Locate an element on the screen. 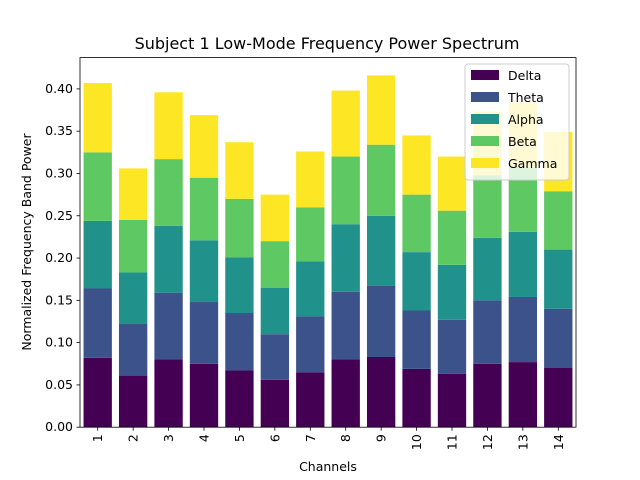 This screenshot has height=480, width=640. bar-beta-ch1 is located at coordinates (97, 186).